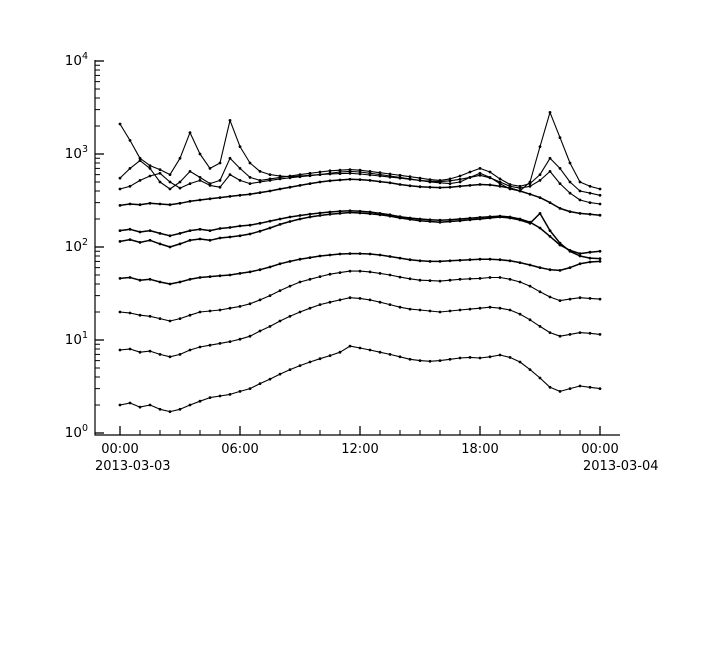 The height and width of the screenshot is (656, 724). I want to click on svg-text: 12:00, so click(359, 449).